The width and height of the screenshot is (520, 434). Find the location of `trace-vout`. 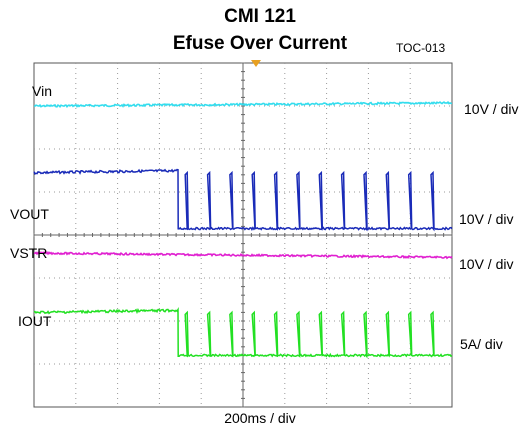

trace-vout is located at coordinates (243, 200).